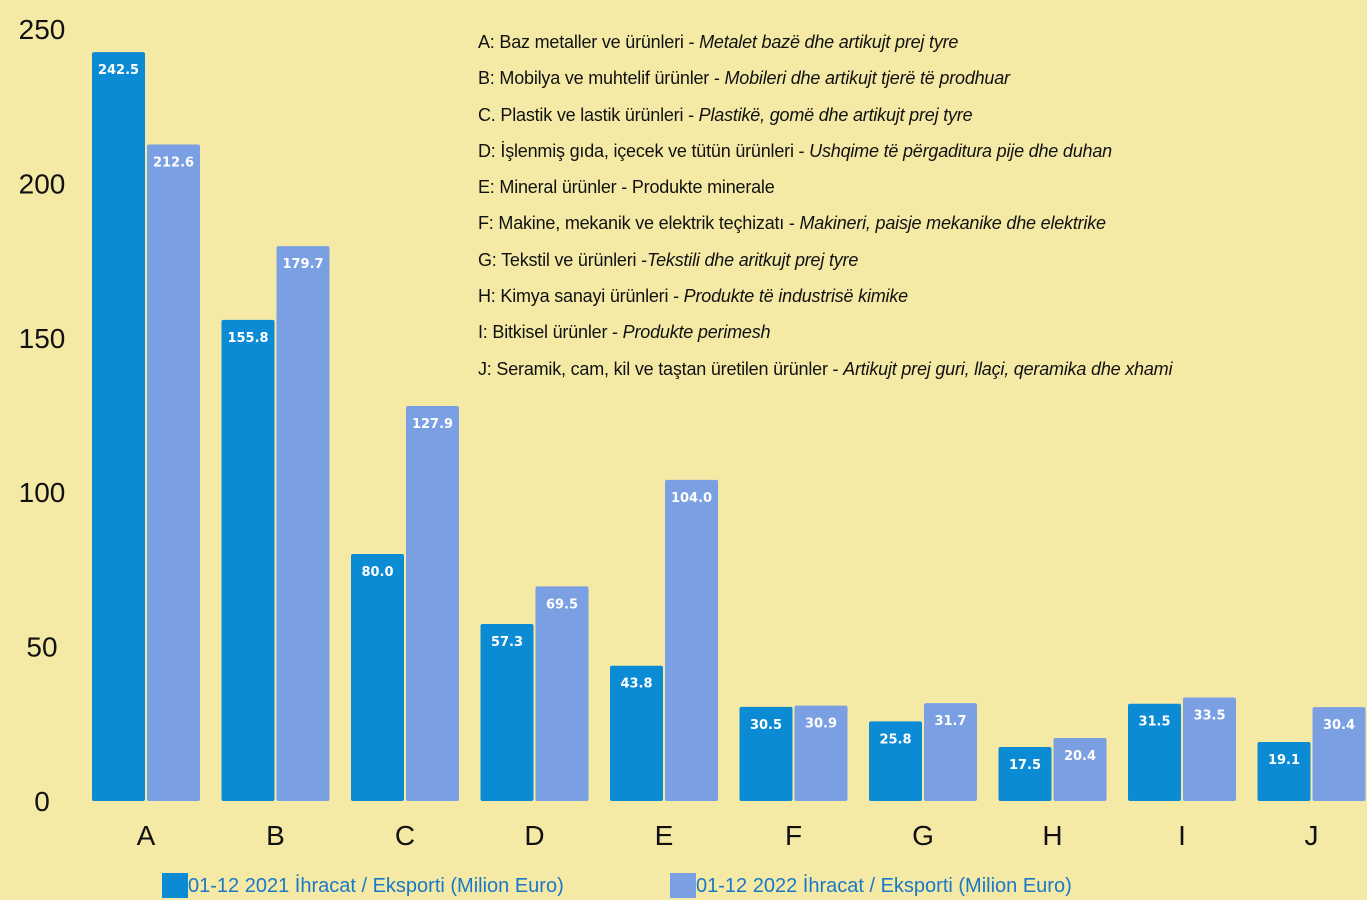 The image size is (1367, 900). What do you see at coordinates (895, 761) in the screenshot?
I see `bar-G-2021` at bounding box center [895, 761].